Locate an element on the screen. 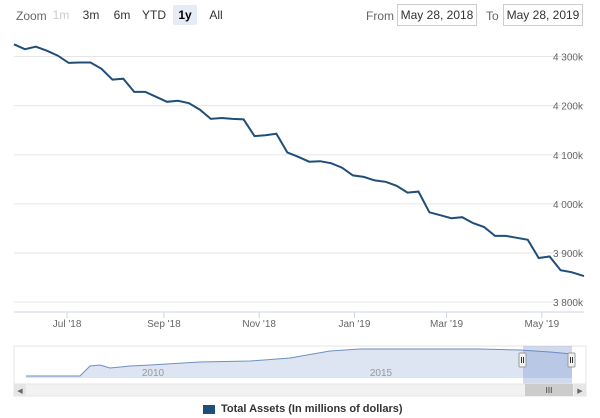 The height and width of the screenshot is (418, 600). scrollbar-left-button is located at coordinates (20, 390).